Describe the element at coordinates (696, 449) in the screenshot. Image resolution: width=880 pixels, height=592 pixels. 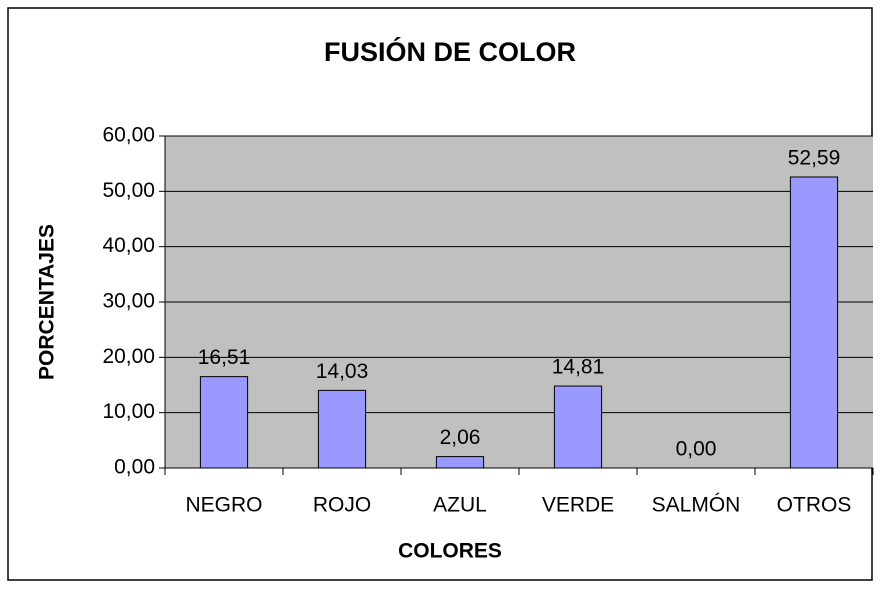
I see `data-label: 0,00` at that location.